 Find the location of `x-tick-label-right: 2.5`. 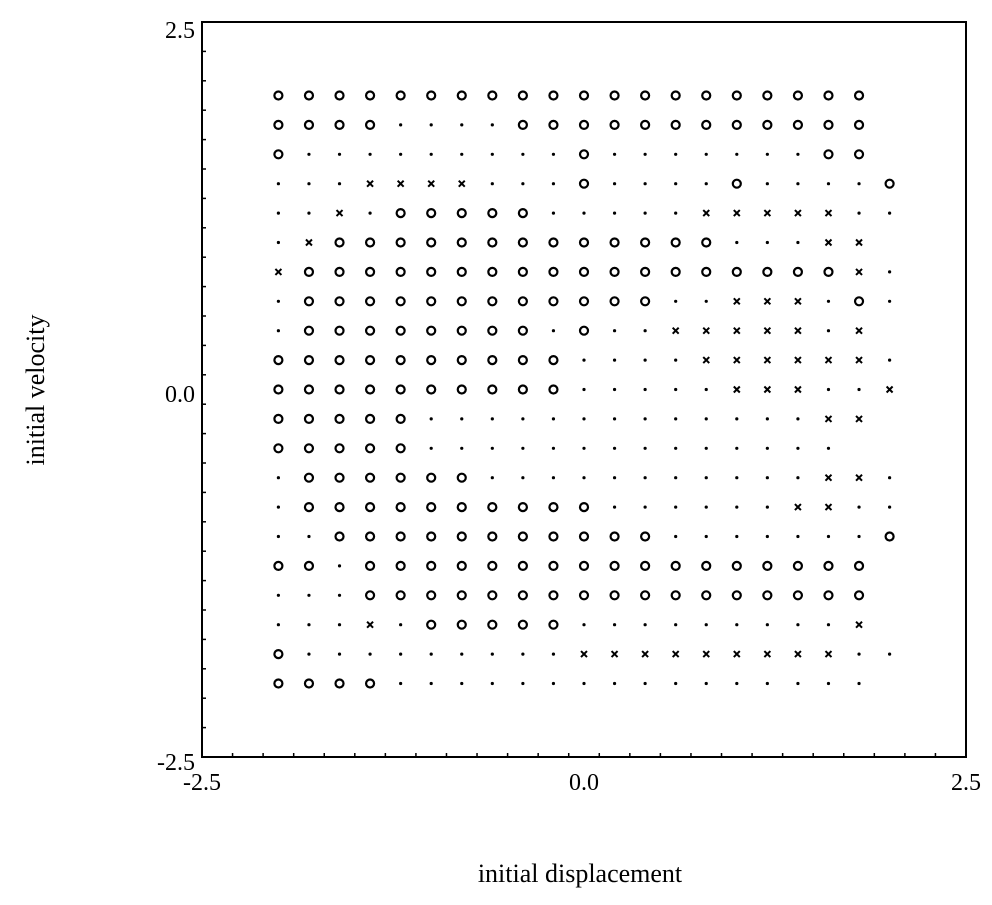

x-tick-label-right: 2.5 is located at coordinates (966, 783).